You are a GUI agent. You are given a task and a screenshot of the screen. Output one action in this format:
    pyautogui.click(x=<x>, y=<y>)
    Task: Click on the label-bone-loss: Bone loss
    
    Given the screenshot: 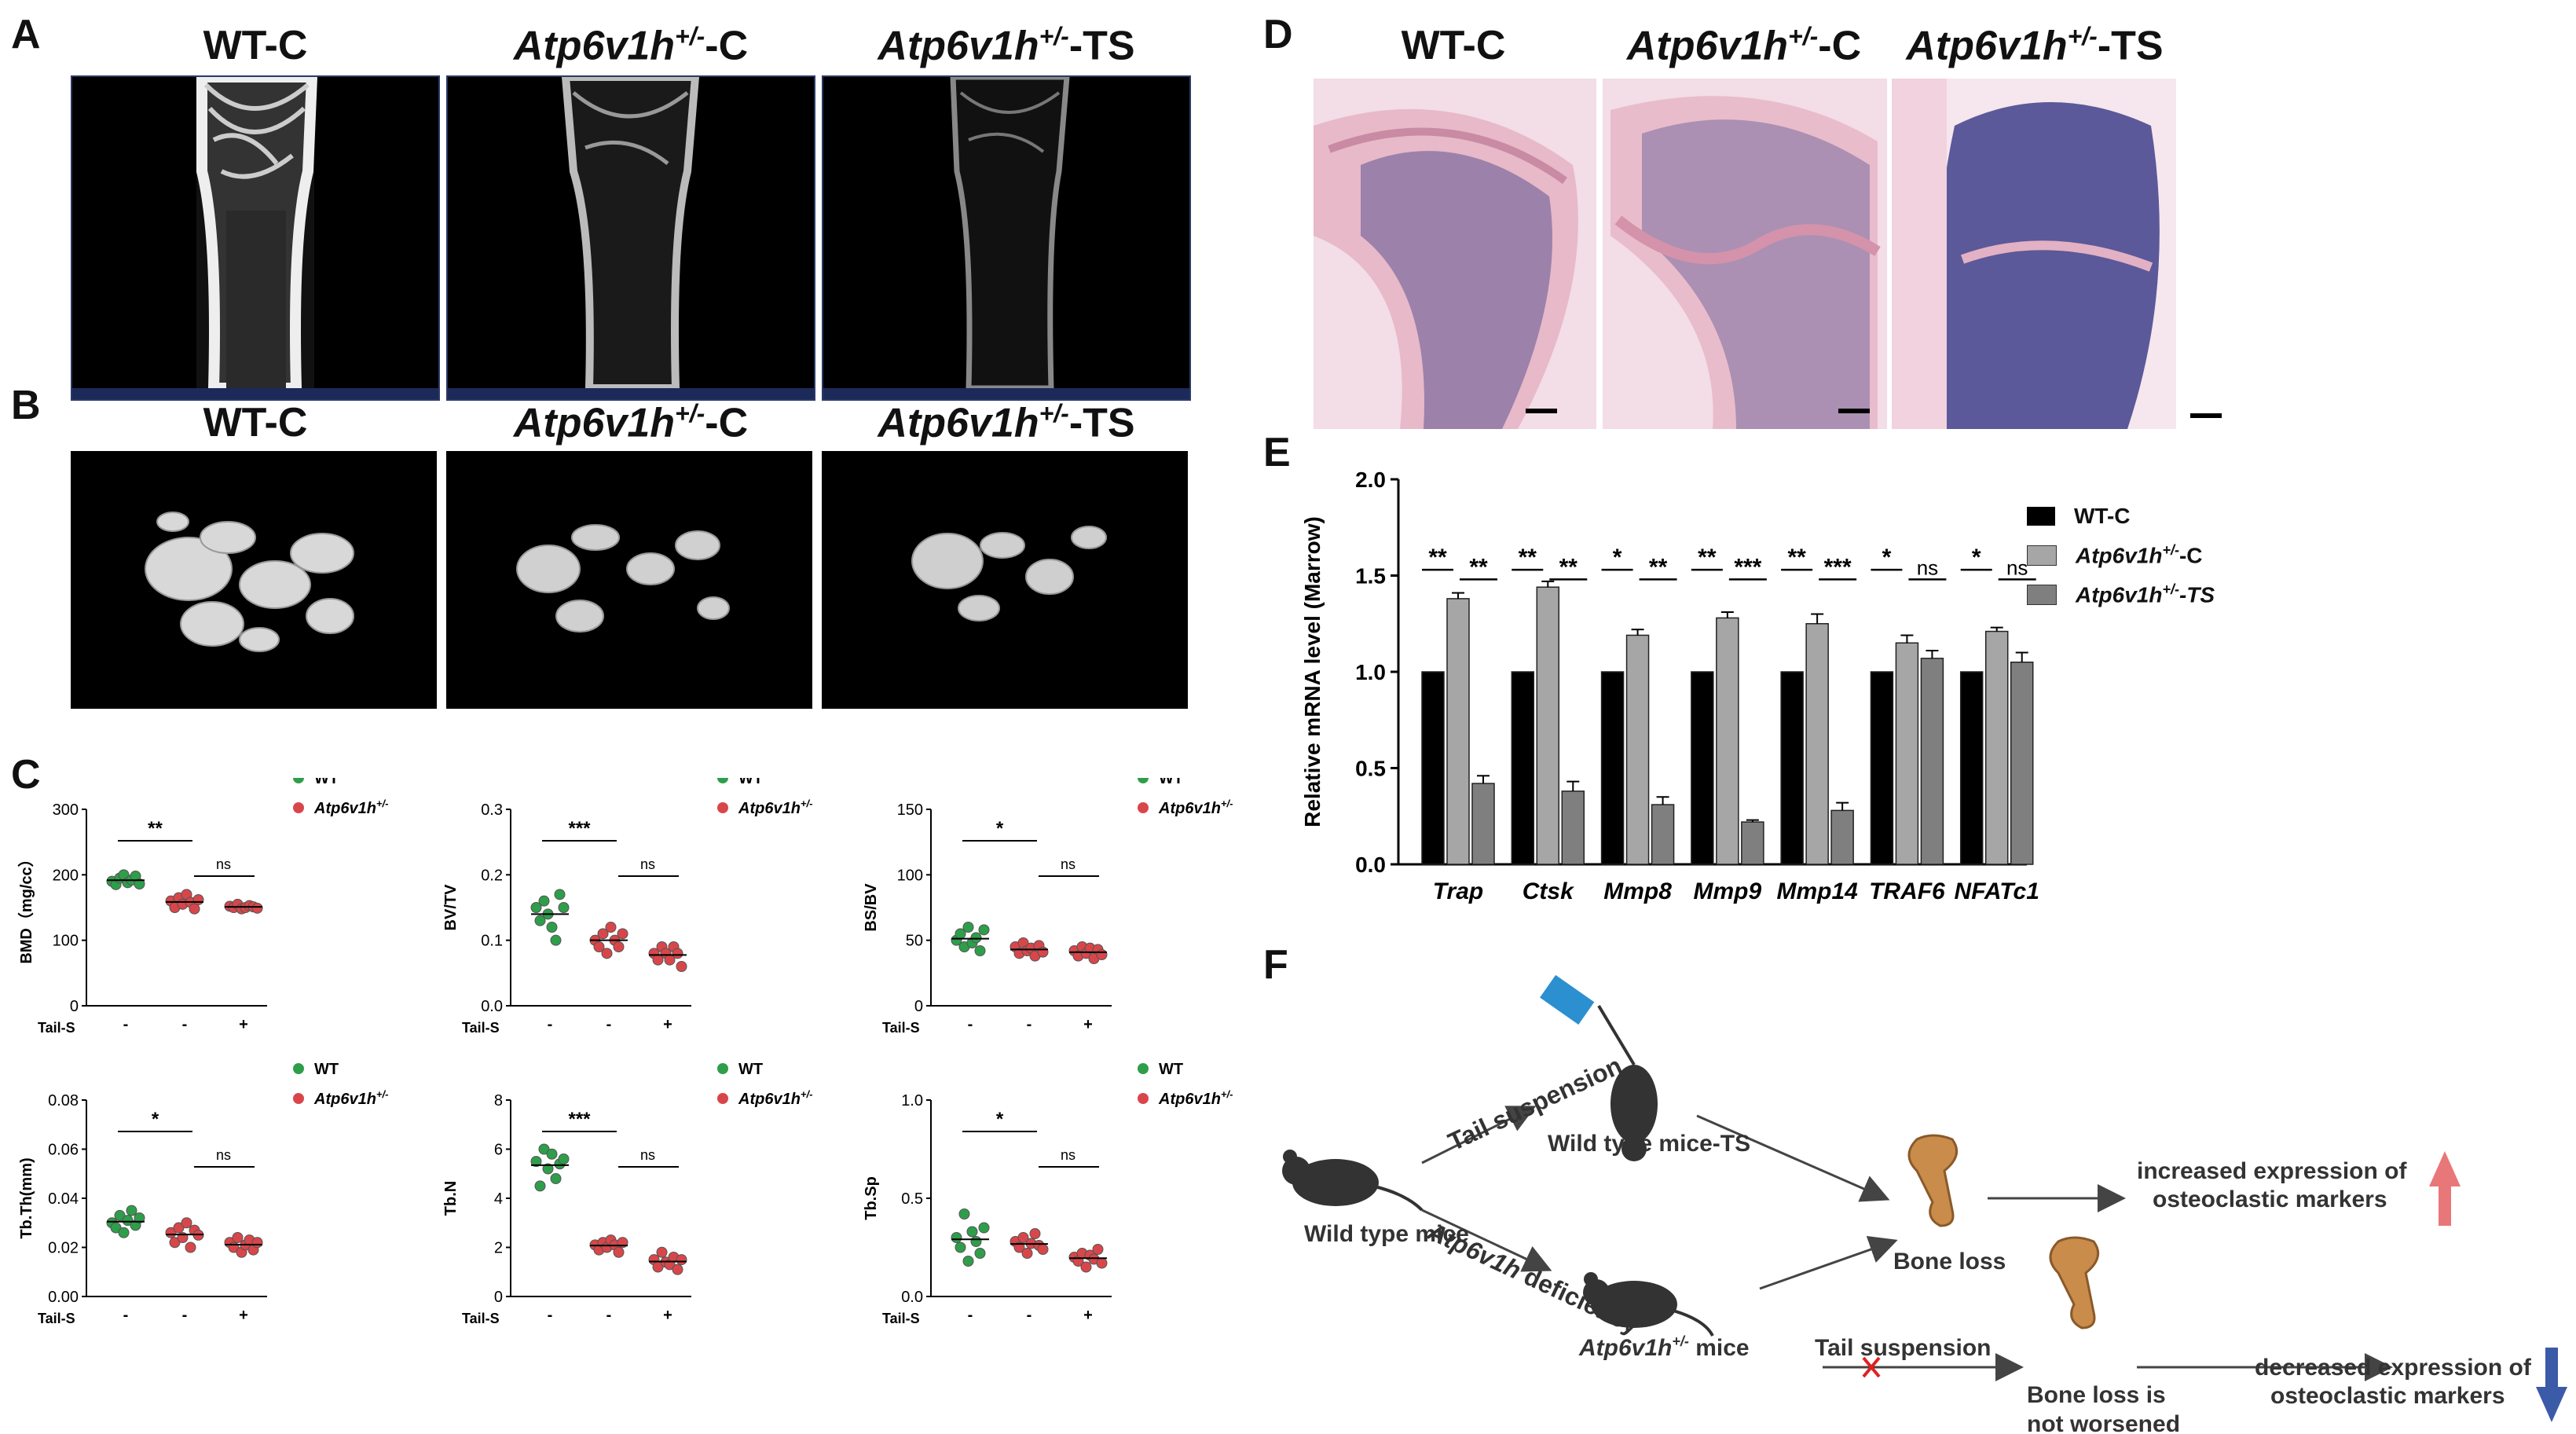 What is the action you would take?
    pyautogui.click(x=1949, y=1261)
    